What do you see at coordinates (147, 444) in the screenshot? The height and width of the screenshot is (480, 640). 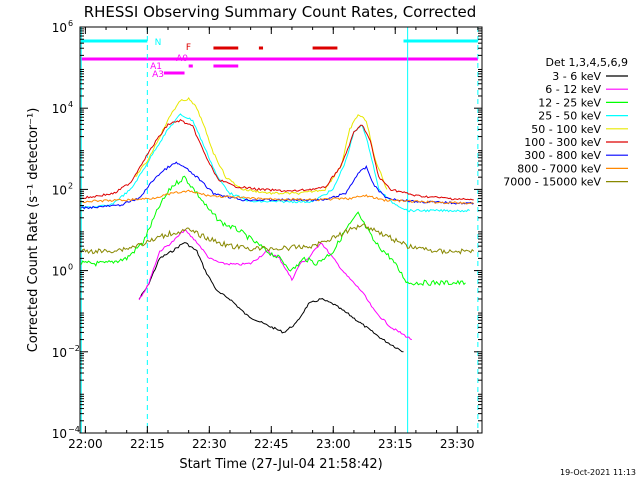 I see `x-tick-label-1: 22:15` at bounding box center [147, 444].